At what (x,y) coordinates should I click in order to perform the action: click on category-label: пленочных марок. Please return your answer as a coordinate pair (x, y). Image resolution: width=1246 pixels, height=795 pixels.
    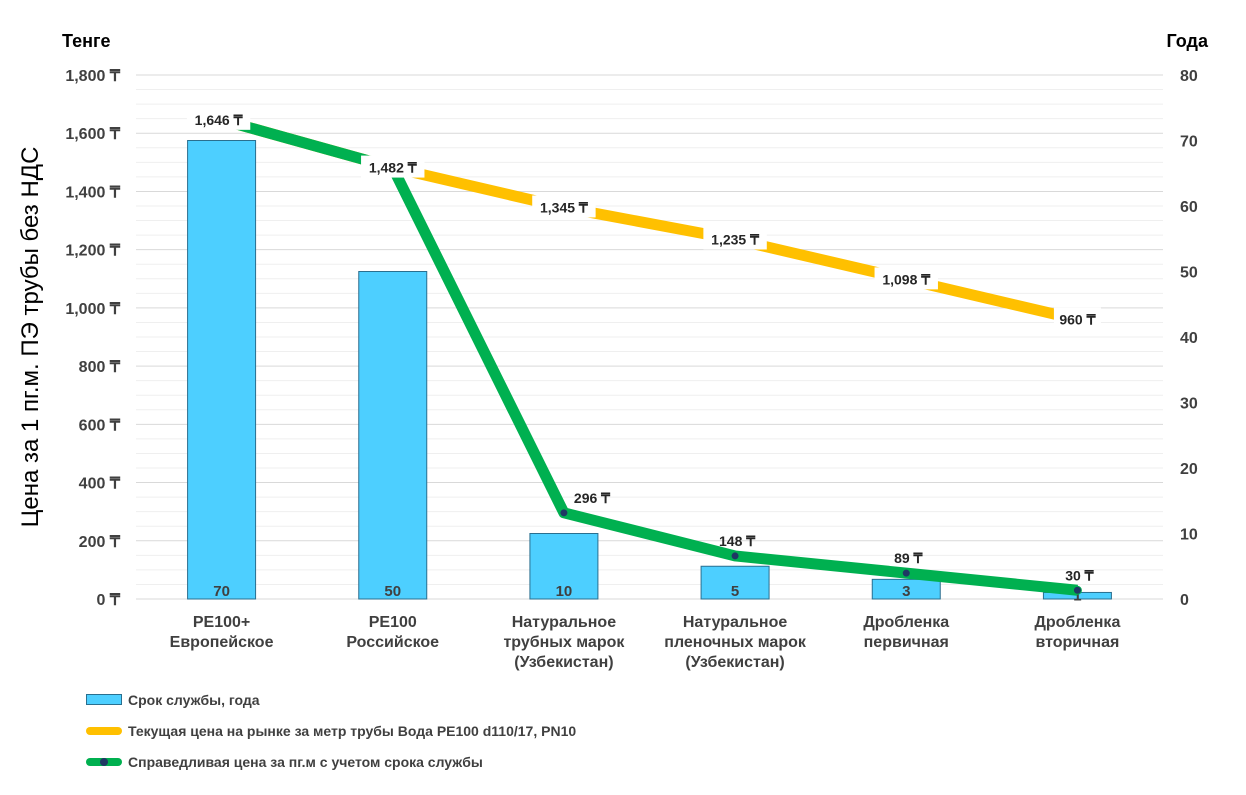
    Looking at the image, I should click on (735, 642).